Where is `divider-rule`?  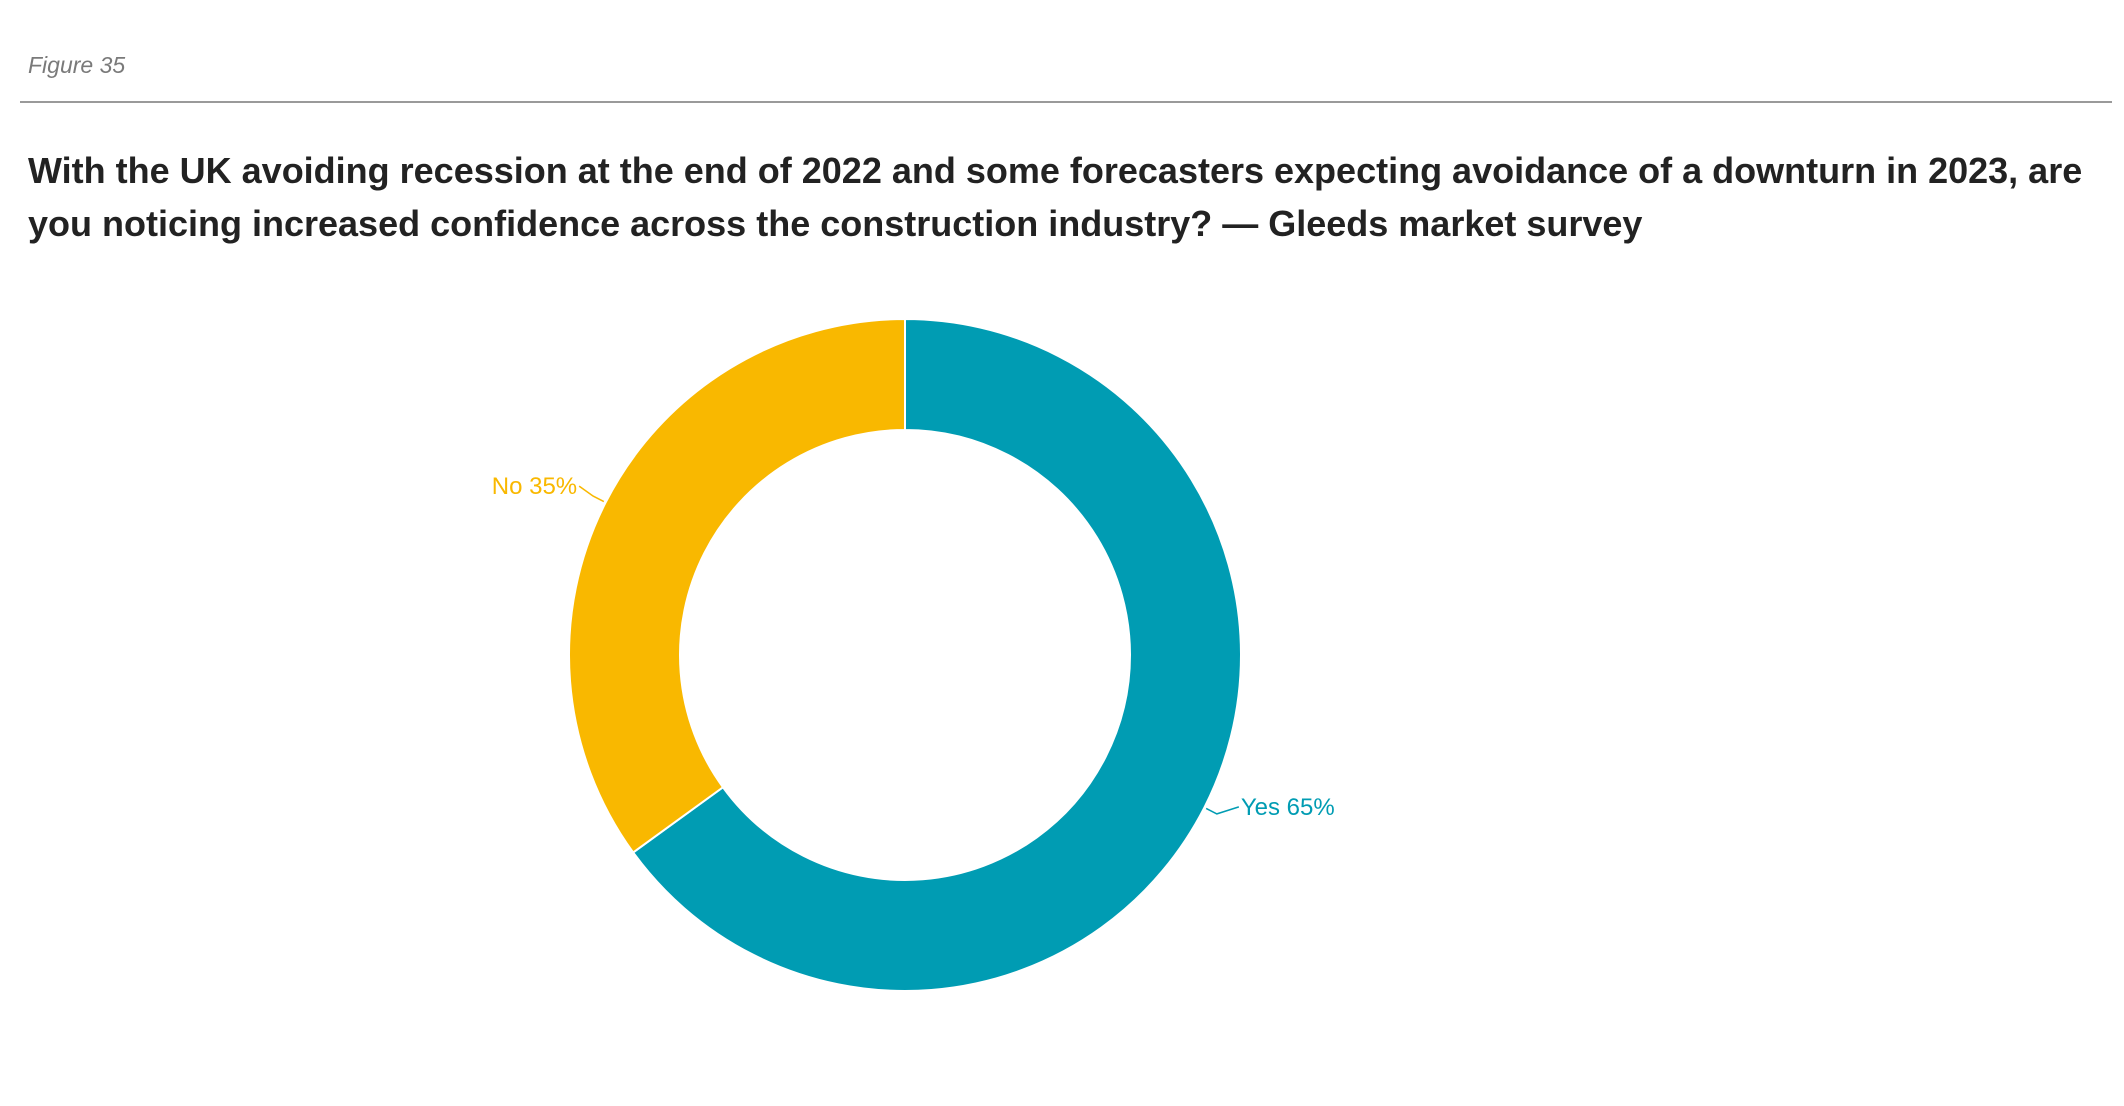
divider-rule is located at coordinates (1066, 102).